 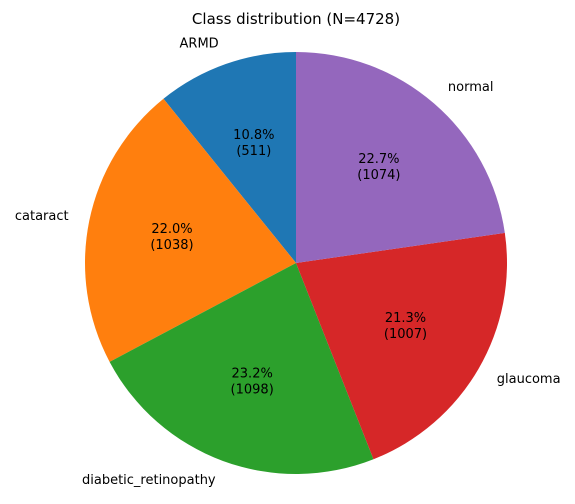 What do you see at coordinates (229, 157) in the screenshot?
I see `pie-slice-armd` at bounding box center [229, 157].